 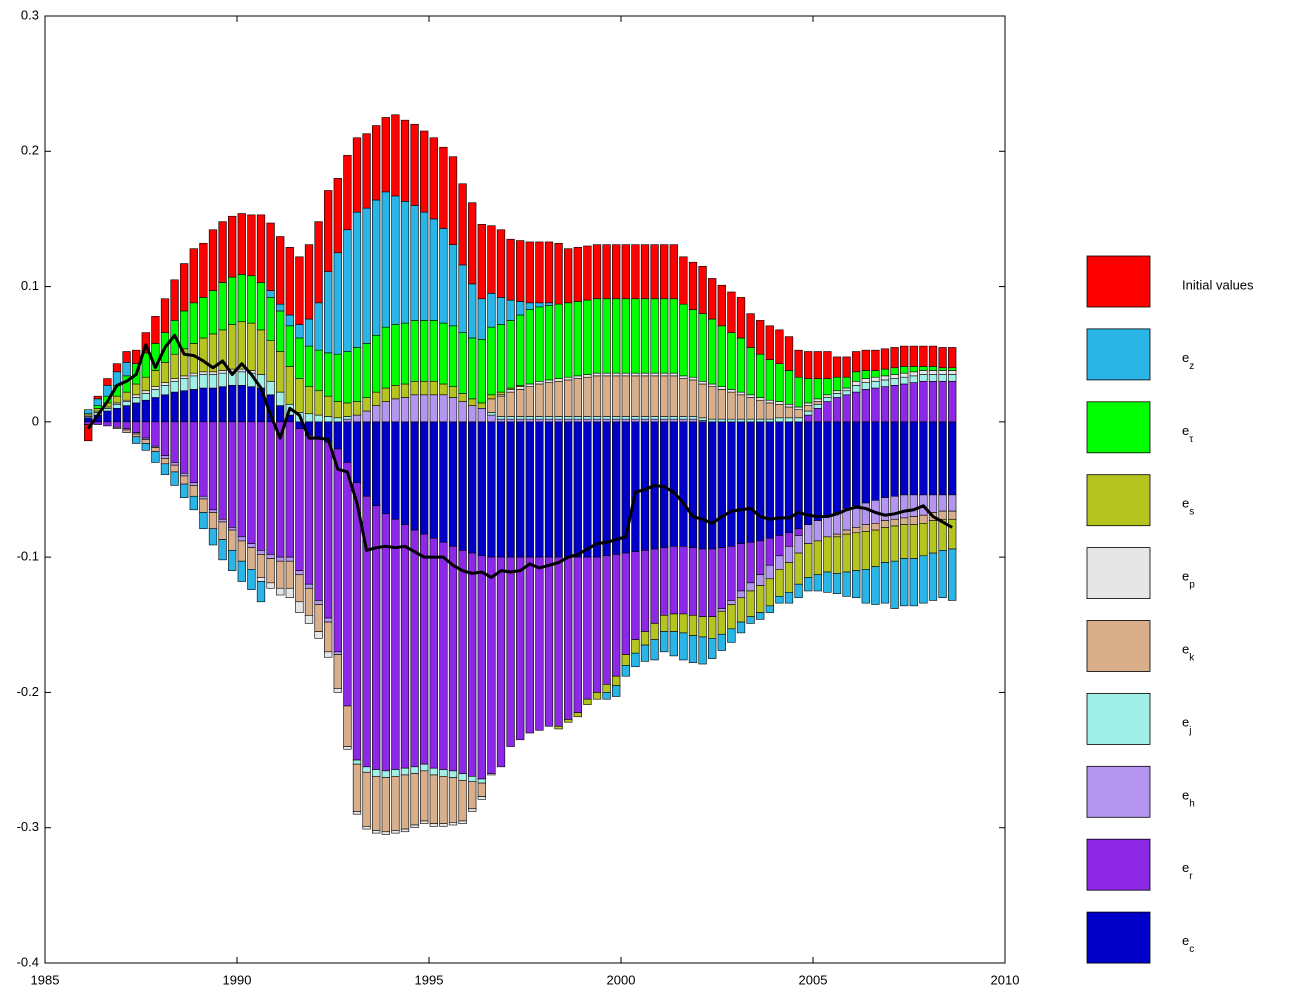 I want to click on y-tick-label: 0.1, so click(x=30, y=285).